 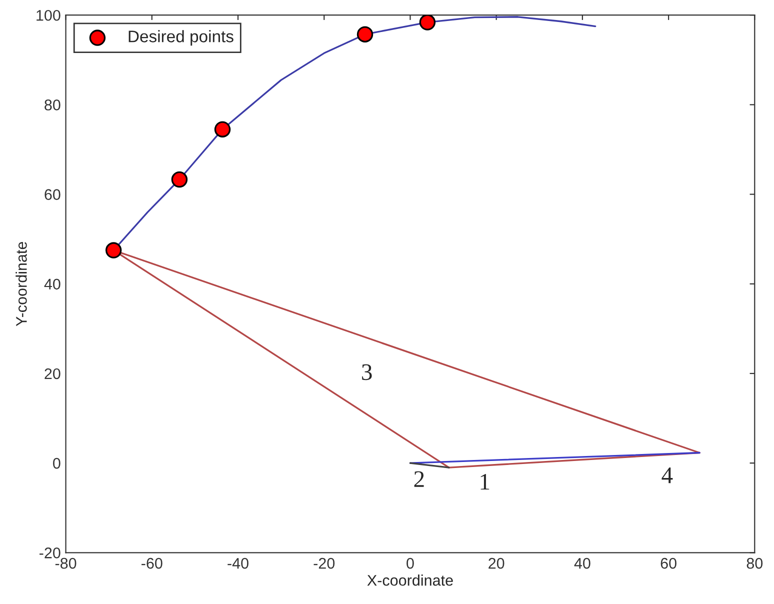 I want to click on annotation: 4, so click(x=667, y=476).